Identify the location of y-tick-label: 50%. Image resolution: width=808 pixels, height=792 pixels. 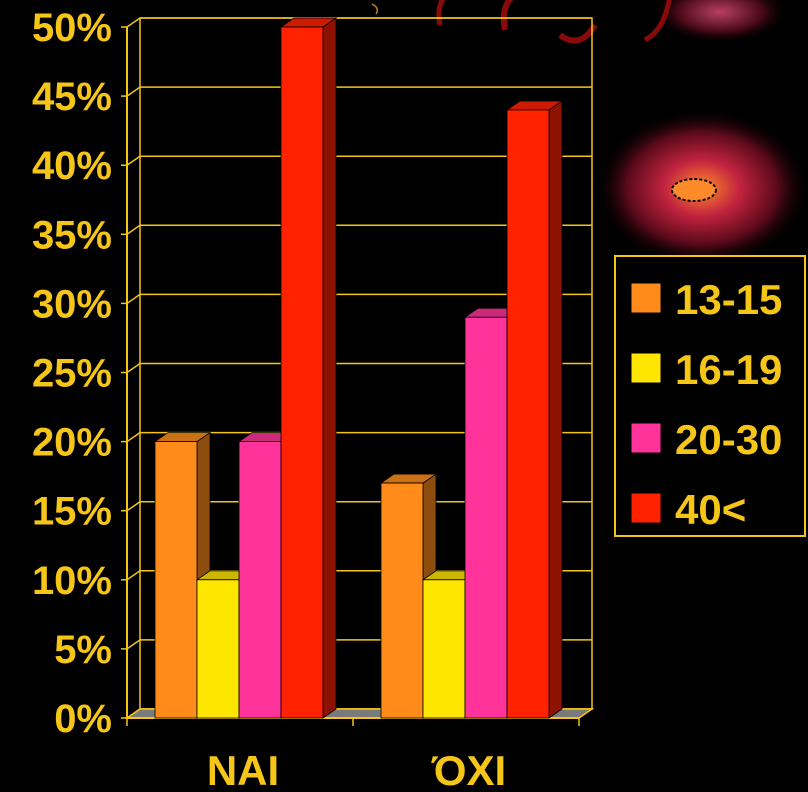
(72, 28).